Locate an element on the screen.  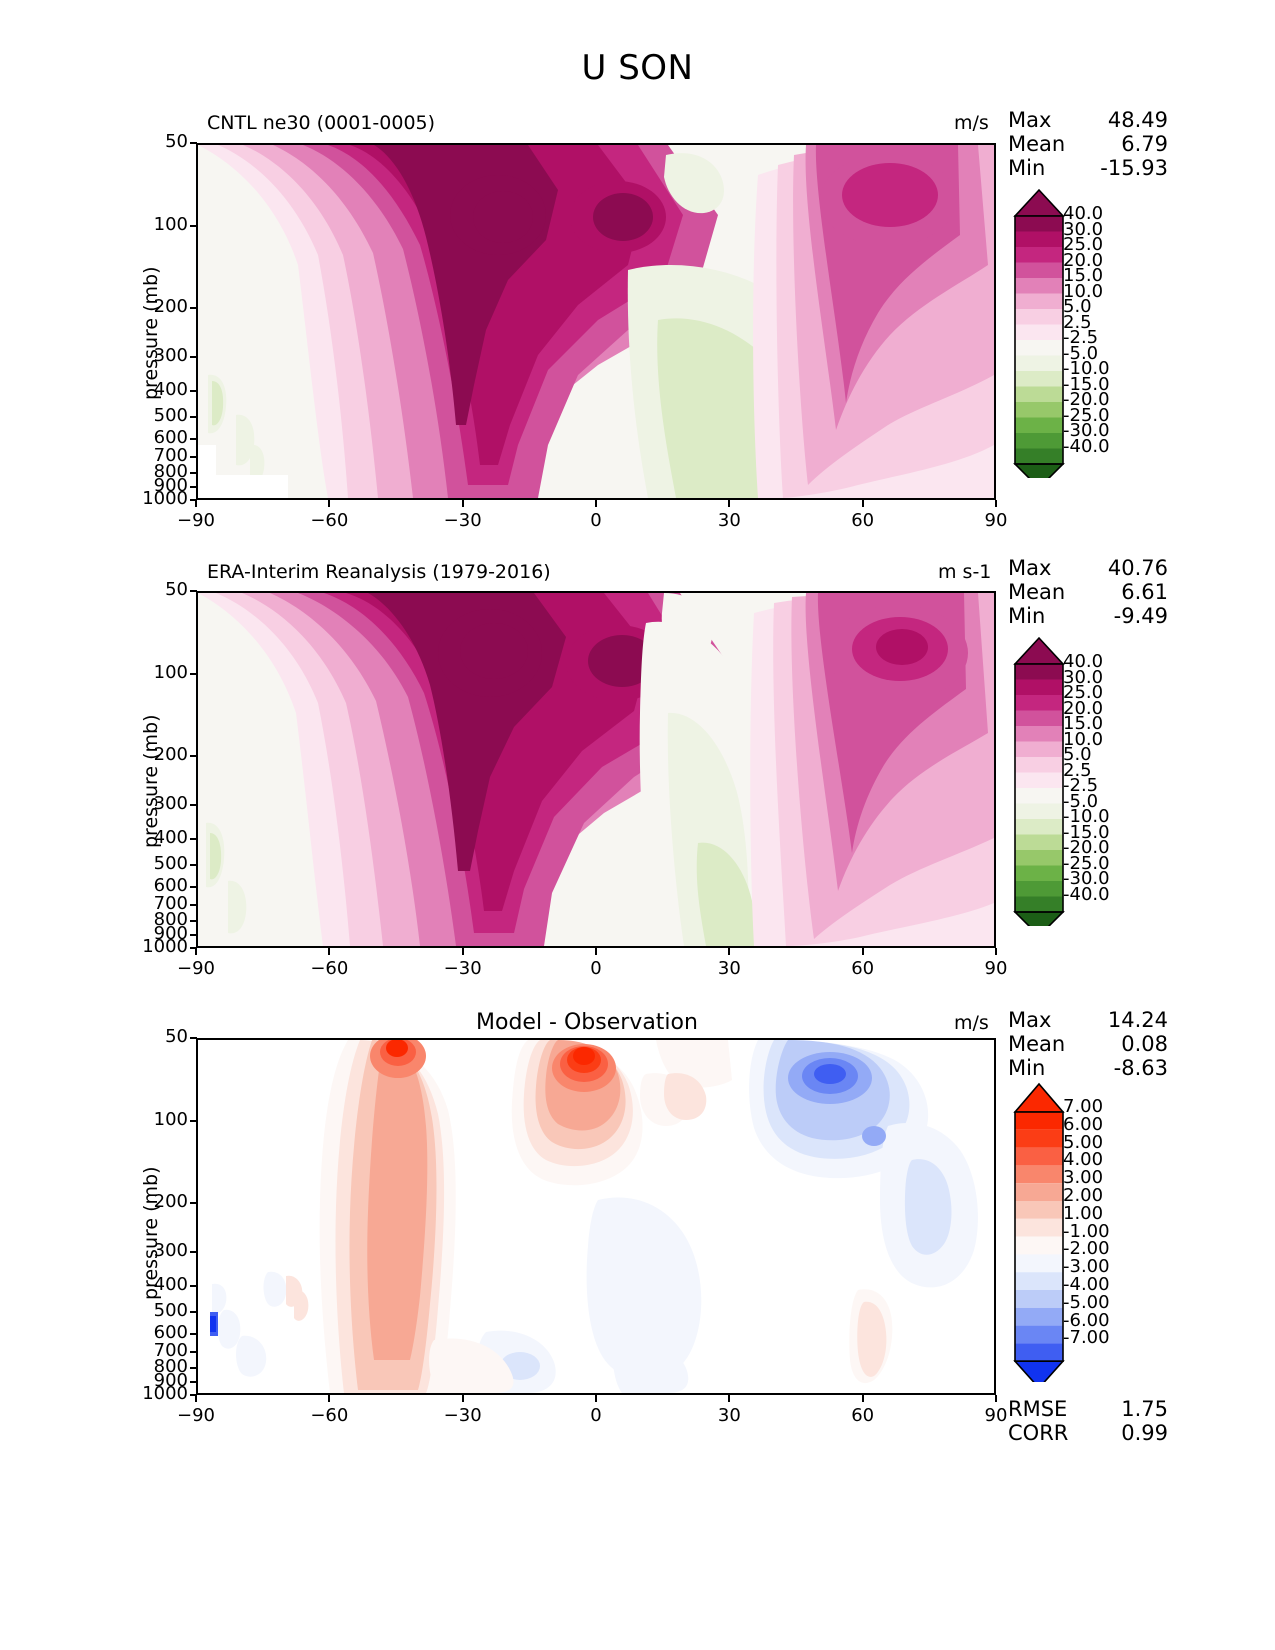
y-tick-label: 700 is located at coordinates (170, 456).